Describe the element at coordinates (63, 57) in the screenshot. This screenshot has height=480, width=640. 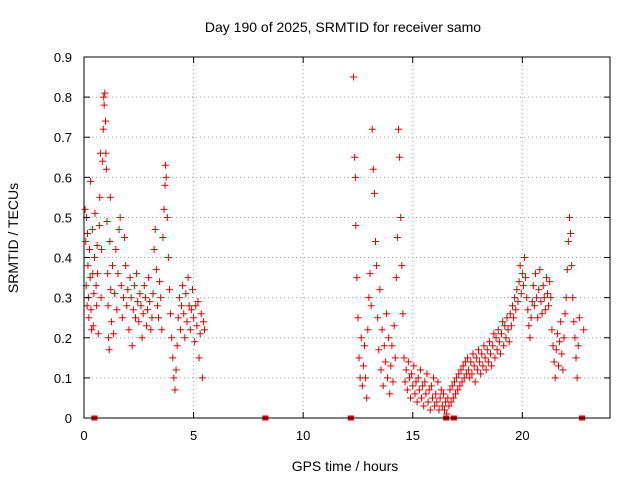
I see `y-tick-label: 0.9` at that location.